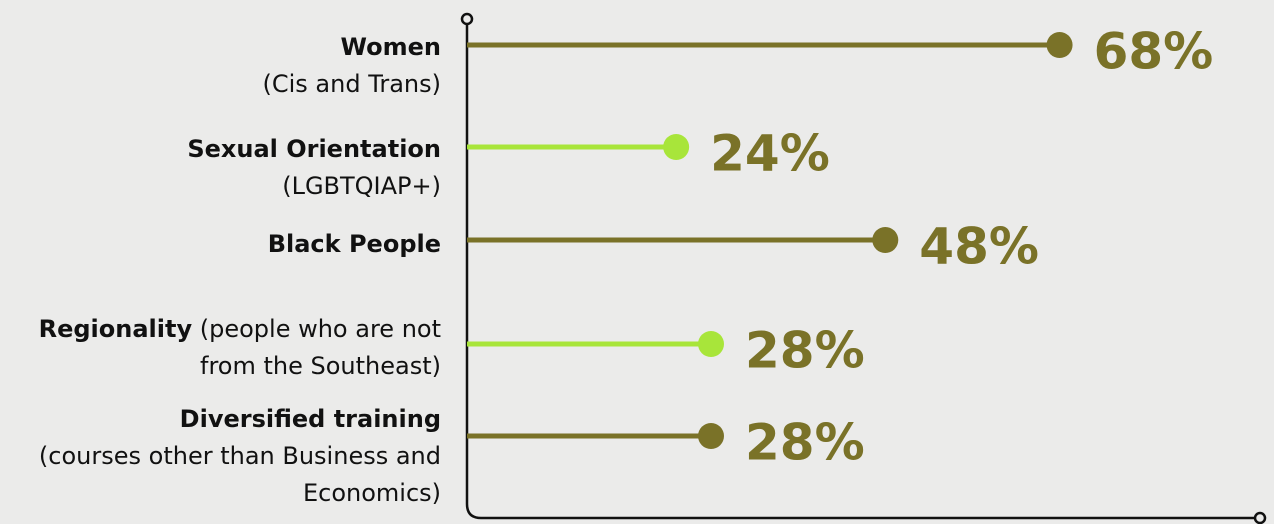 The image size is (1274, 524). I want to click on value-label: 68%, so click(1154, 52).